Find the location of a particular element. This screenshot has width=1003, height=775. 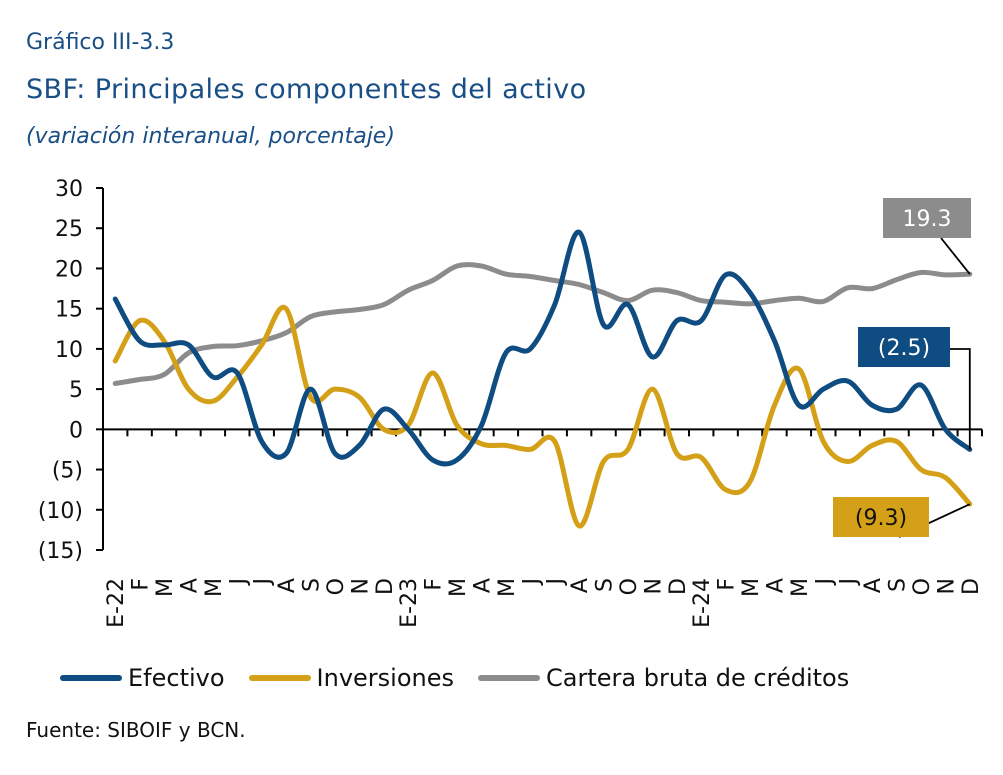

annotation-cartera-text: 19.3 is located at coordinates (927, 219).